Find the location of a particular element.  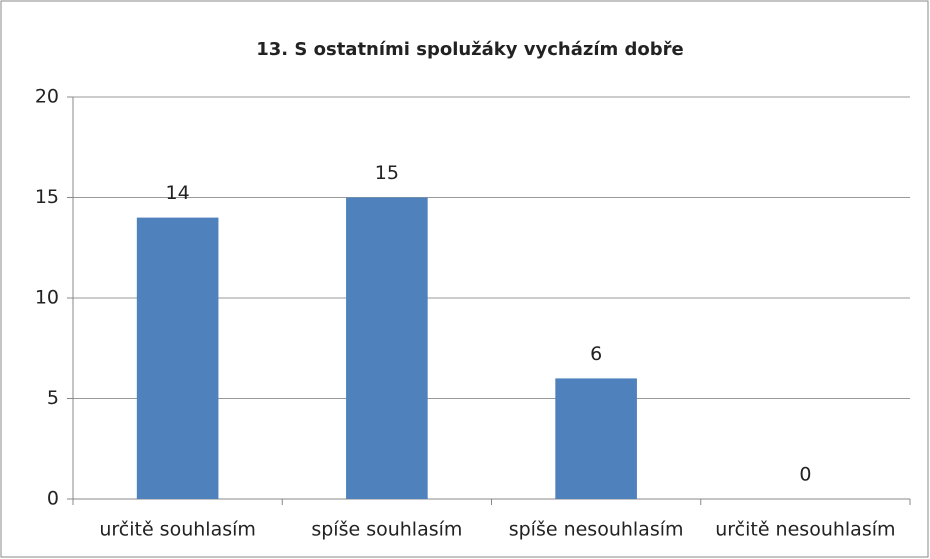

x-tick-label: určitě souhlasím is located at coordinates (177, 530).